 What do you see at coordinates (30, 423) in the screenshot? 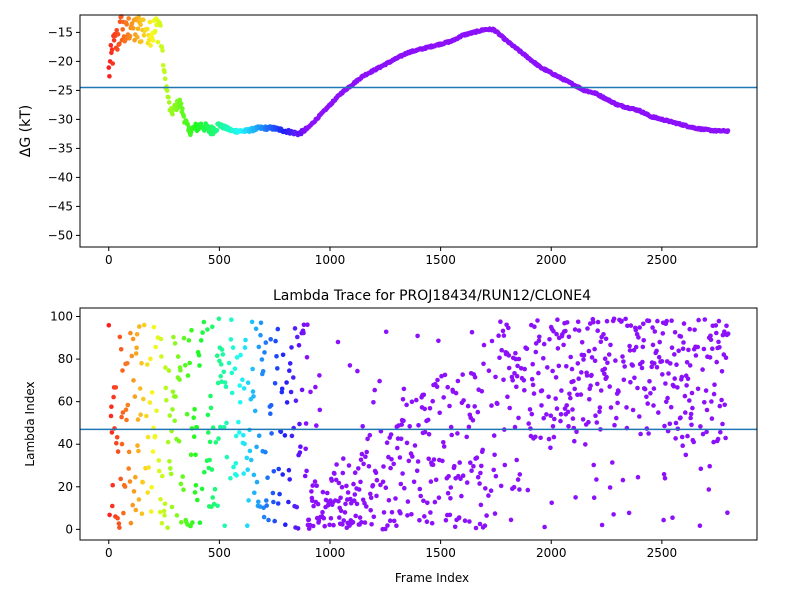
I see `lambda-y-axis-label: Lambda Index` at bounding box center [30, 423].